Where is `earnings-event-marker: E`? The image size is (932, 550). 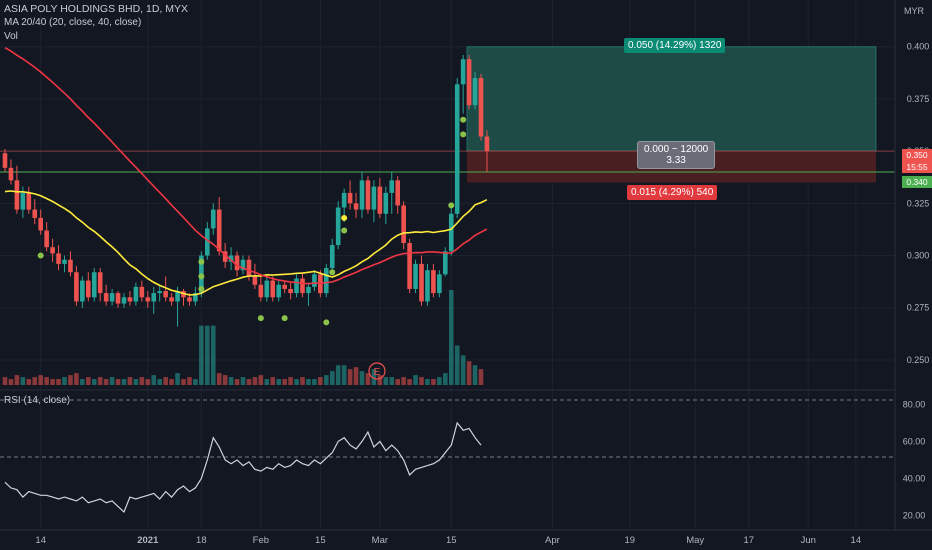 earnings-event-marker: E is located at coordinates (377, 371).